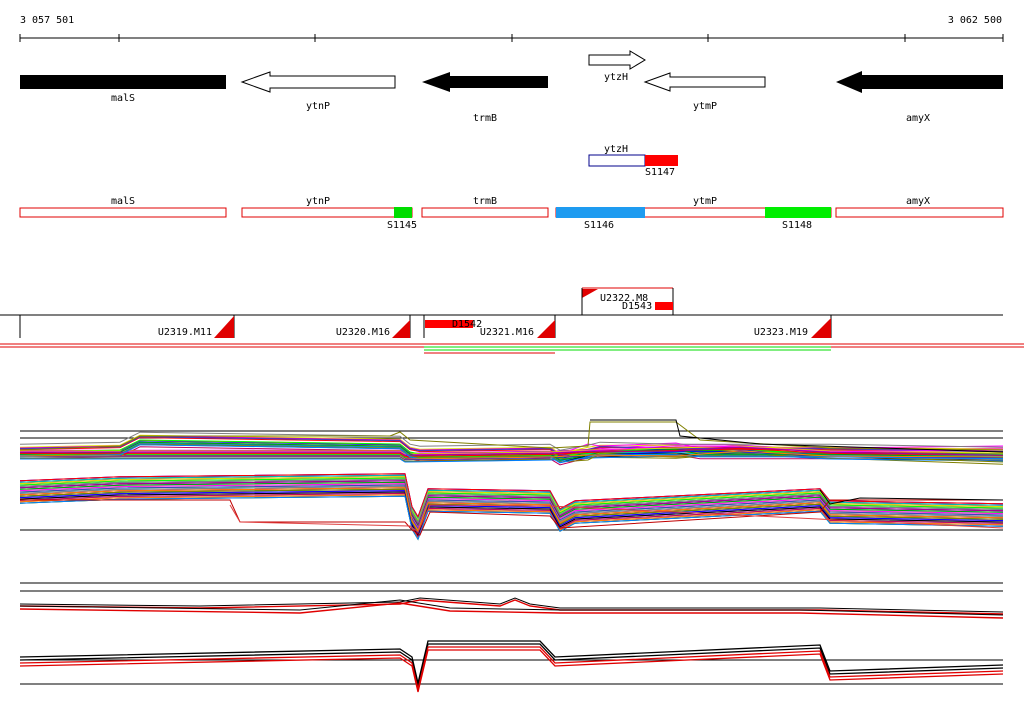 The image size is (1024, 714). Describe the element at coordinates (624, 298) in the screenshot. I see `segment-label: U2322.M8` at that location.